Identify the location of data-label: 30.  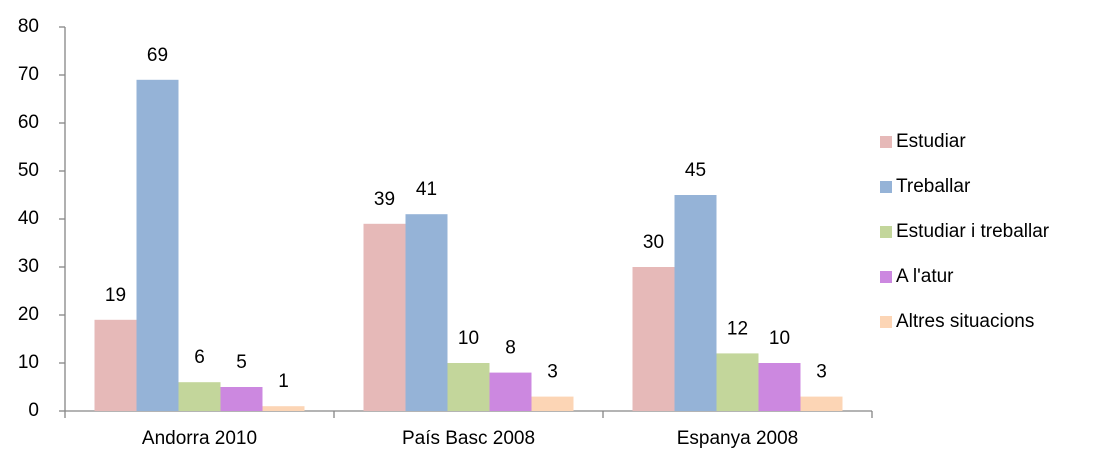
(653, 242).